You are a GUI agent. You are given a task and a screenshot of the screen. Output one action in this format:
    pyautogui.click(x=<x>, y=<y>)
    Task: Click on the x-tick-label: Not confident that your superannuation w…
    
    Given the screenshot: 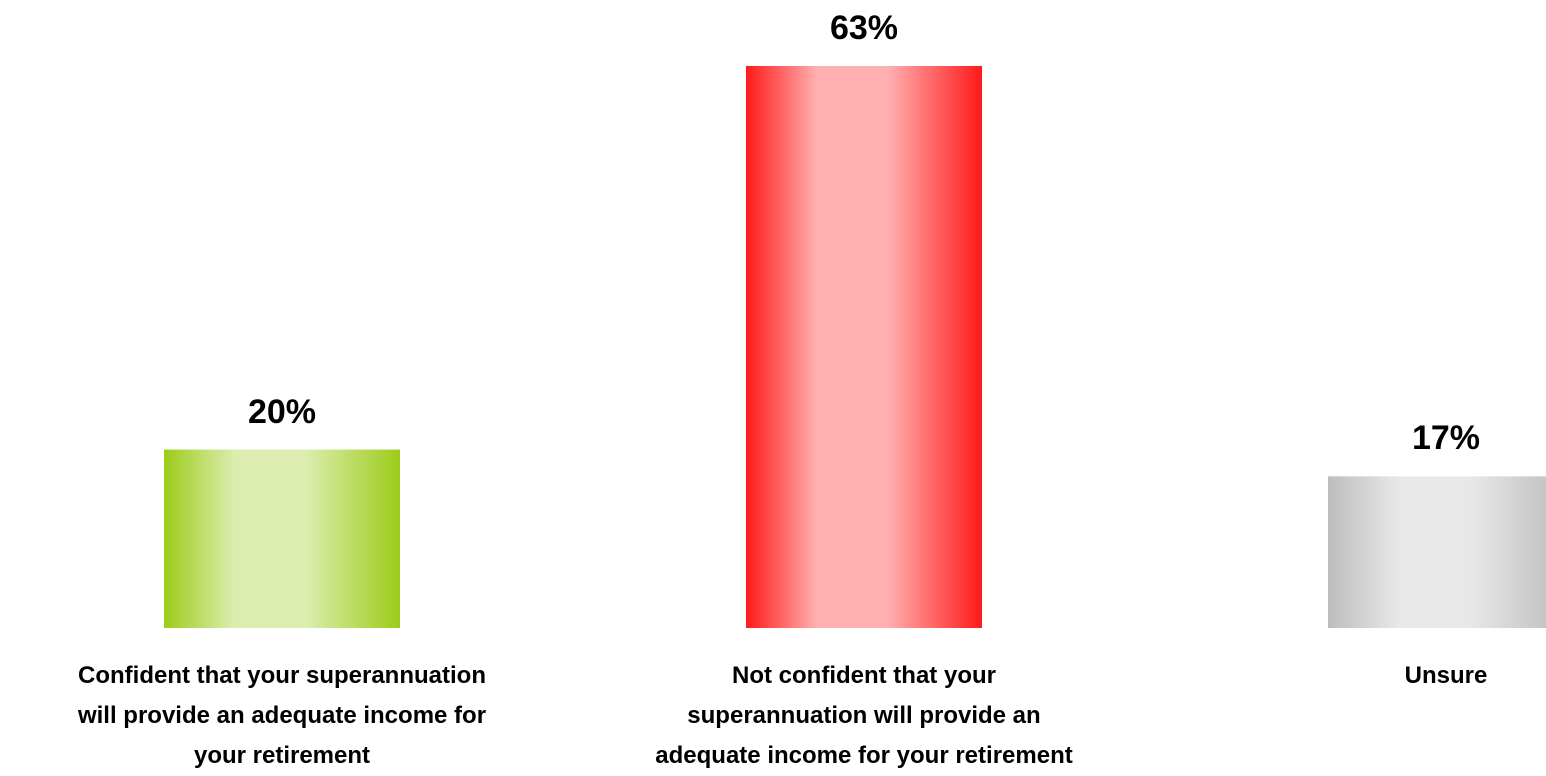 What is the action you would take?
    pyautogui.click(x=864, y=715)
    